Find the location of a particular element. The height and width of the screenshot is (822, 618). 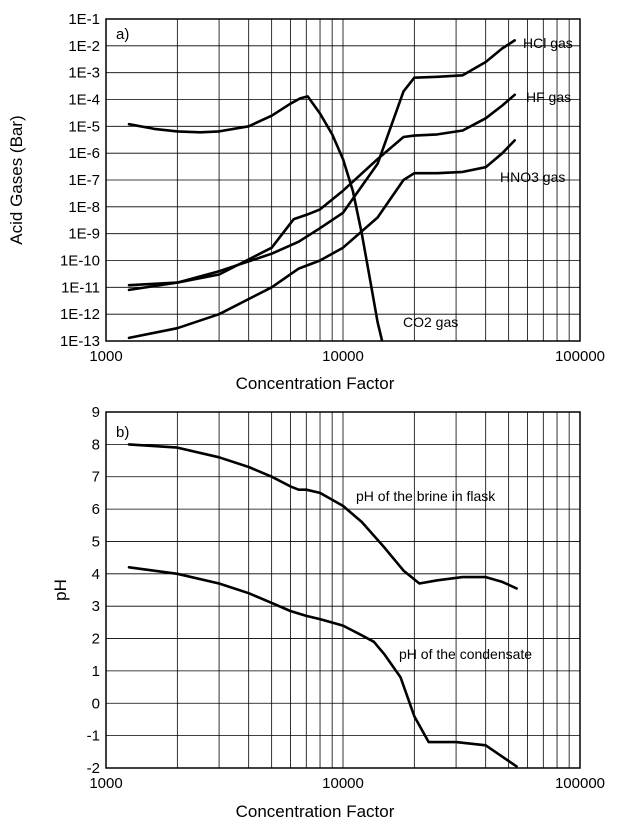

panel-a-x-tick-labels: 1000 10000 100000 is located at coordinates (347, 356).